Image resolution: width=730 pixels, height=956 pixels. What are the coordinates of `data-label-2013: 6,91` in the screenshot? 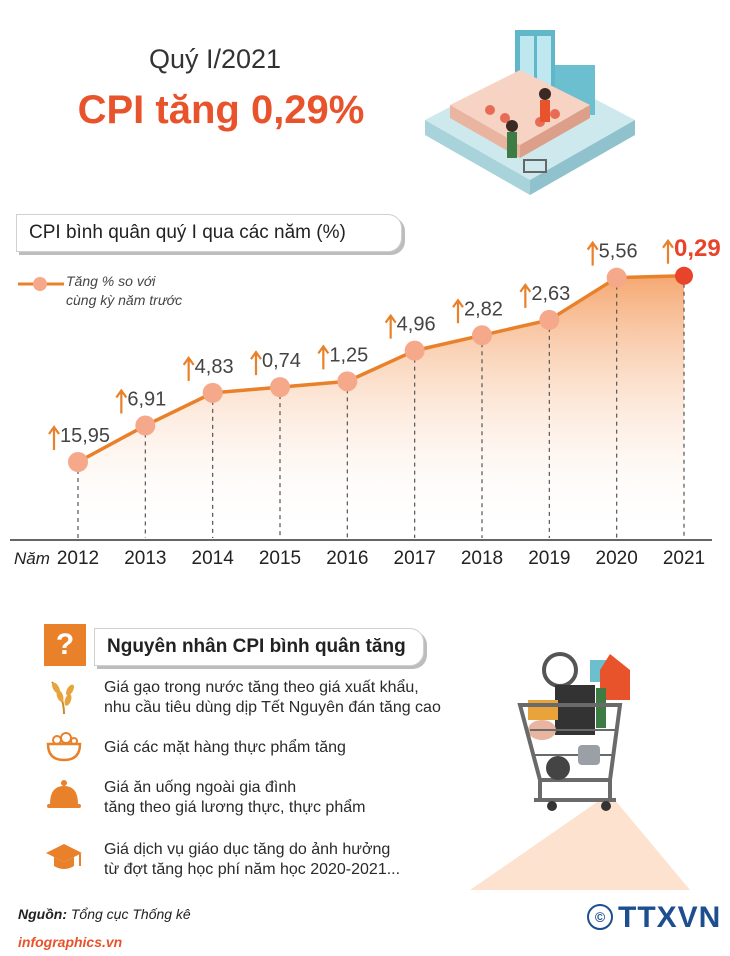 It's located at (146, 400).